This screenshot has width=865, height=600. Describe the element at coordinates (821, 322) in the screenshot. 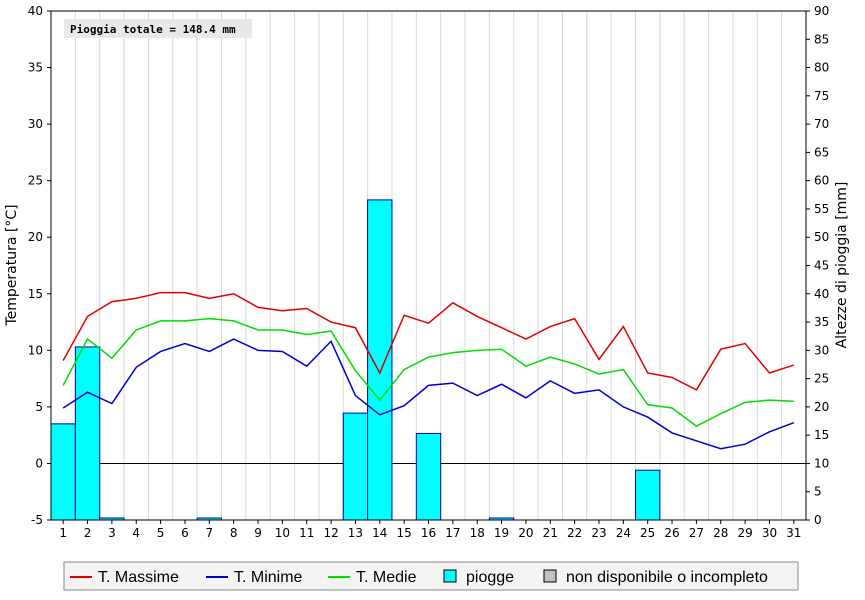

I see `right-tick-label: 35` at that location.